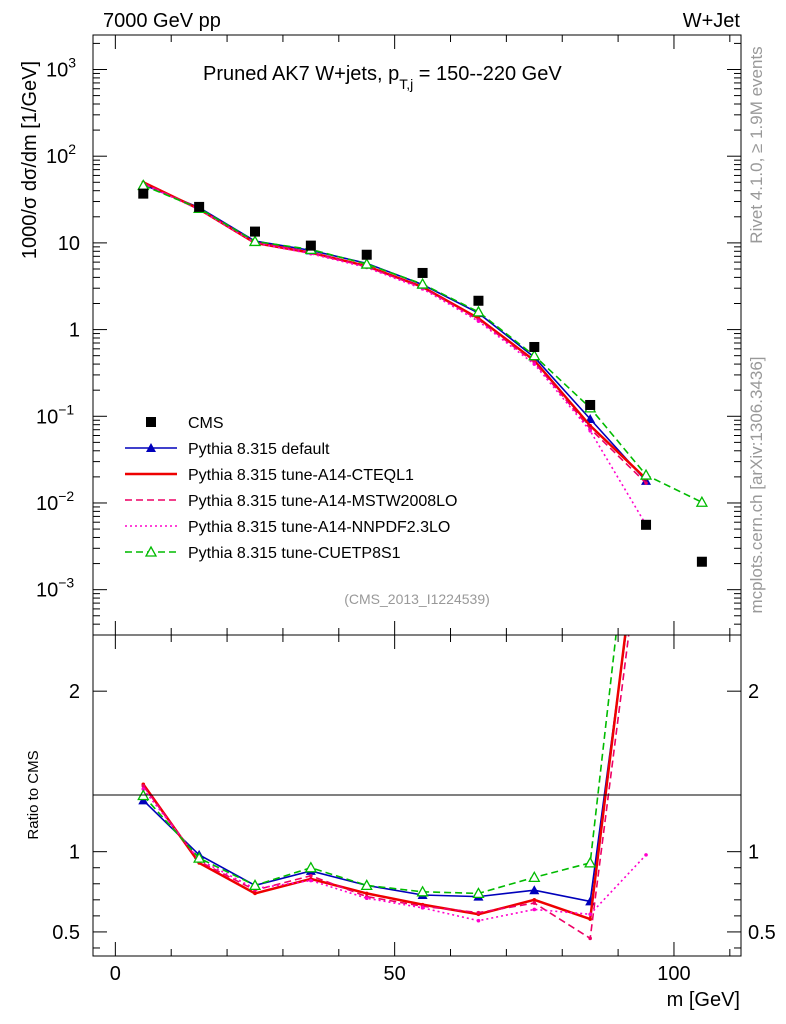  Describe the element at coordinates (55, 501) in the screenshot. I see `y-tick-label: 10⁻²` at that location.